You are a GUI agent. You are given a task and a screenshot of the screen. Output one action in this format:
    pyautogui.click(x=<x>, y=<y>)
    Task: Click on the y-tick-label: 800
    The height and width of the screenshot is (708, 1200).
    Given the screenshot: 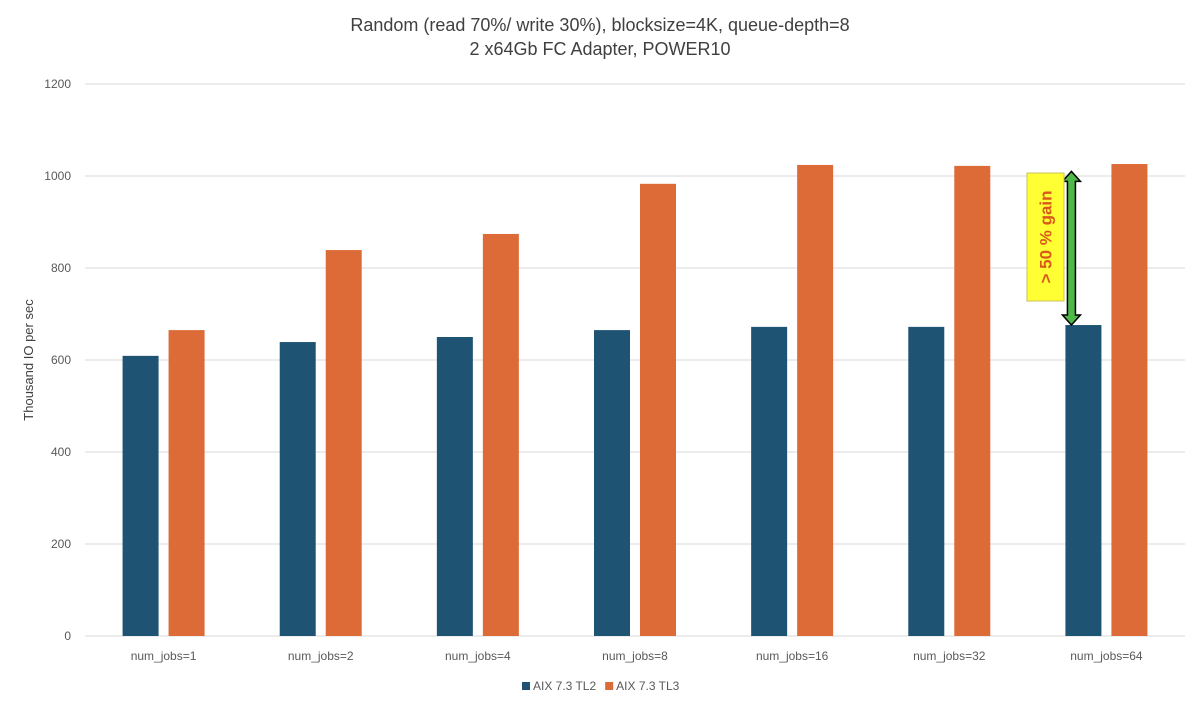 What is the action you would take?
    pyautogui.click(x=61, y=268)
    